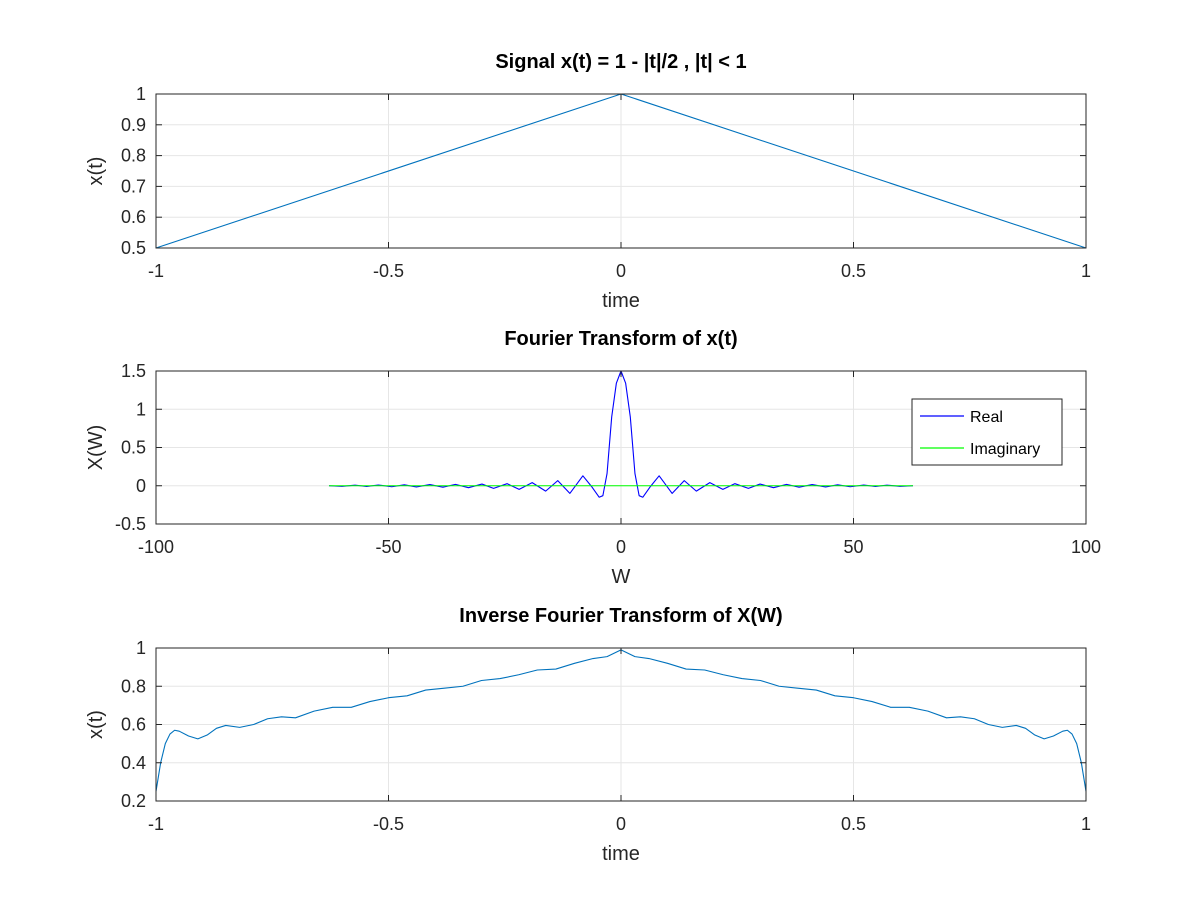 The width and height of the screenshot is (1200, 900). Describe the element at coordinates (156, 547) in the screenshot. I see `x-tick-label: -100` at that location.